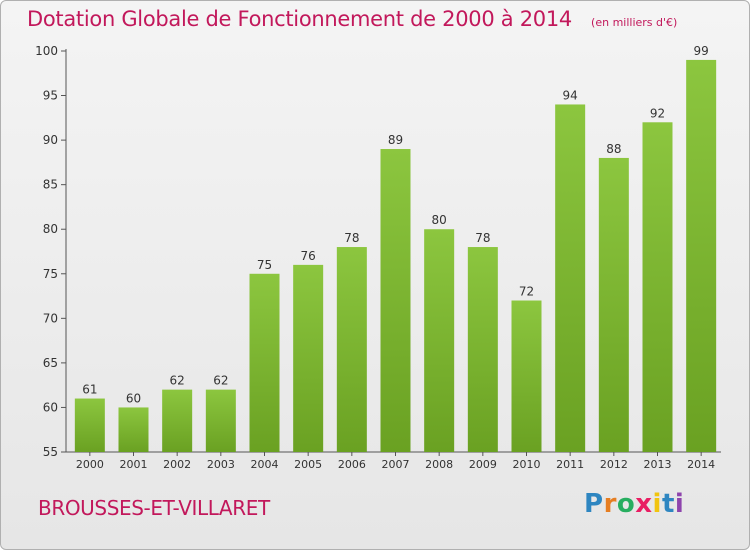 The height and width of the screenshot is (550, 750). What do you see at coordinates (50, 274) in the screenshot?
I see `y-tick-label: 75` at bounding box center [50, 274].